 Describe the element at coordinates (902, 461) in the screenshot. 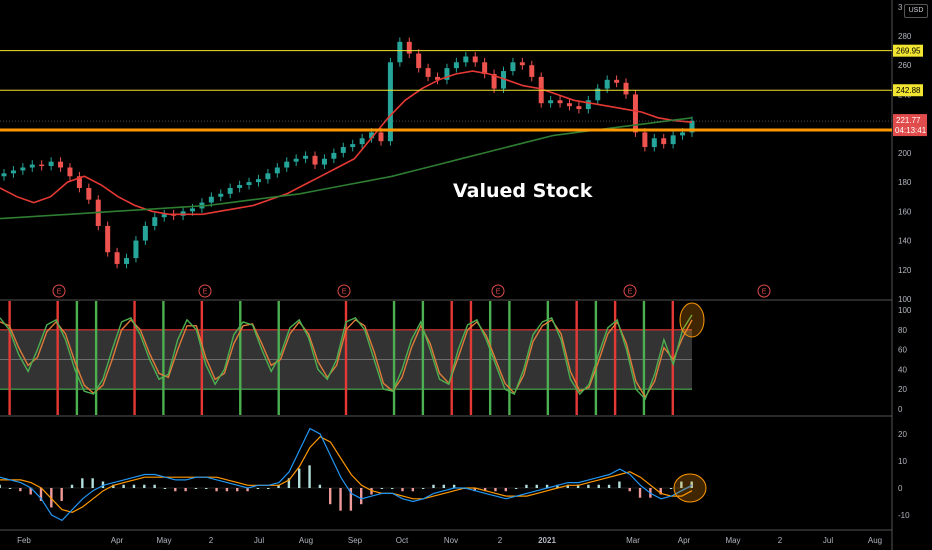

I see `macd-tick-label: 10` at that location.